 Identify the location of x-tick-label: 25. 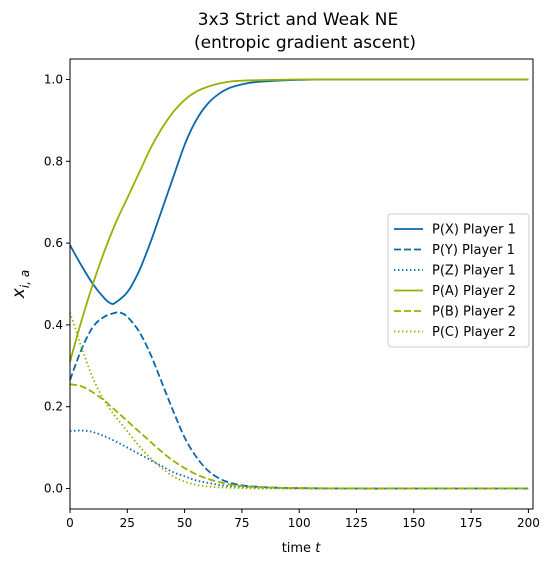
(127, 523).